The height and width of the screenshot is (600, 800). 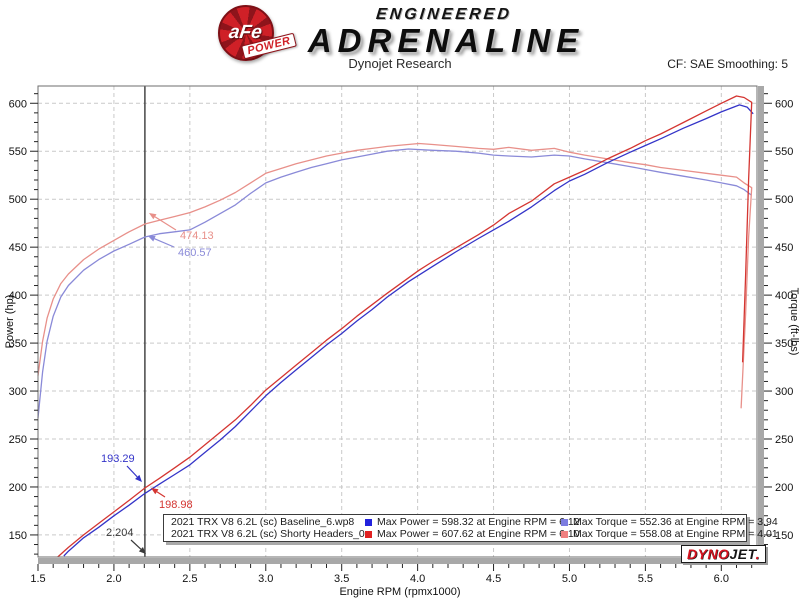 I want to click on svg-text: 2.0, so click(x=113, y=579).